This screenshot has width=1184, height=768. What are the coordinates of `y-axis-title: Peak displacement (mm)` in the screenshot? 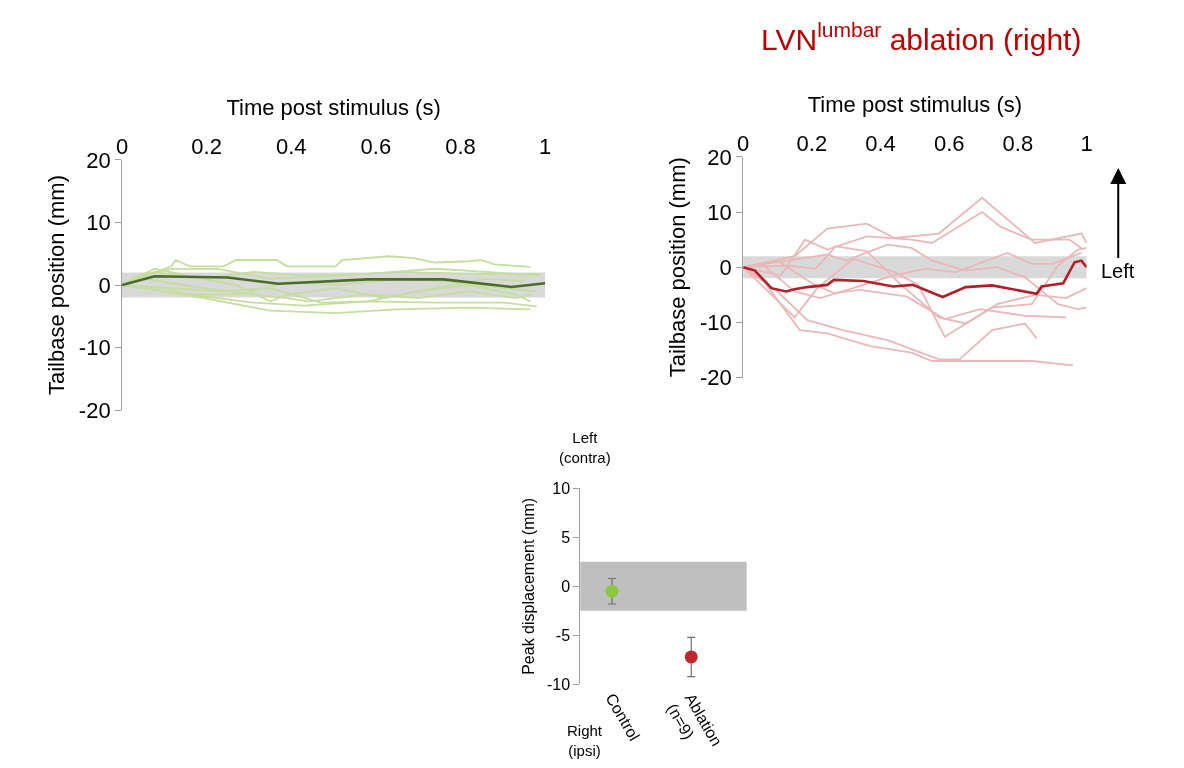 It's located at (528, 586).